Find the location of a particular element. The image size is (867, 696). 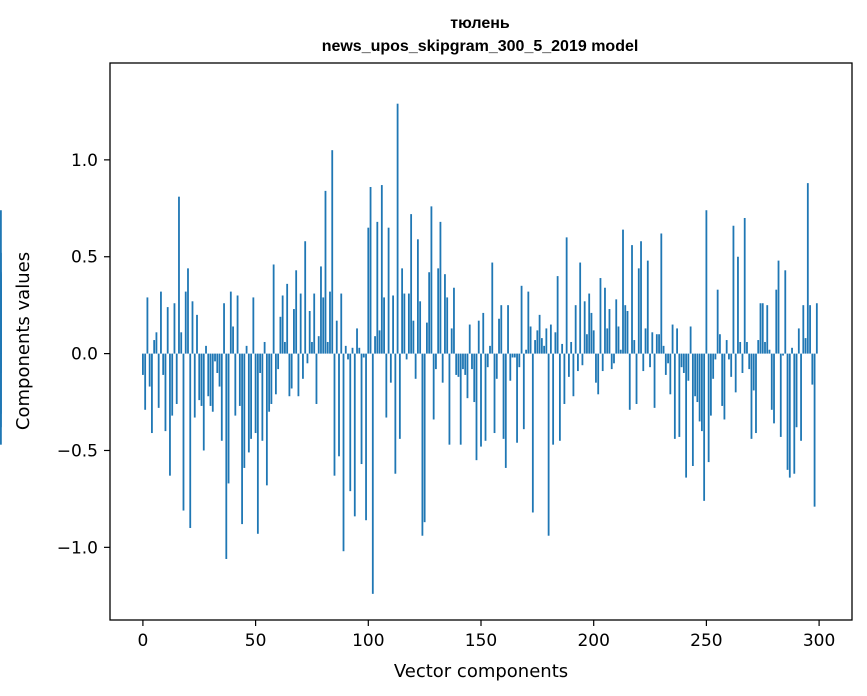

x-tick-label: 50 is located at coordinates (256, 641).